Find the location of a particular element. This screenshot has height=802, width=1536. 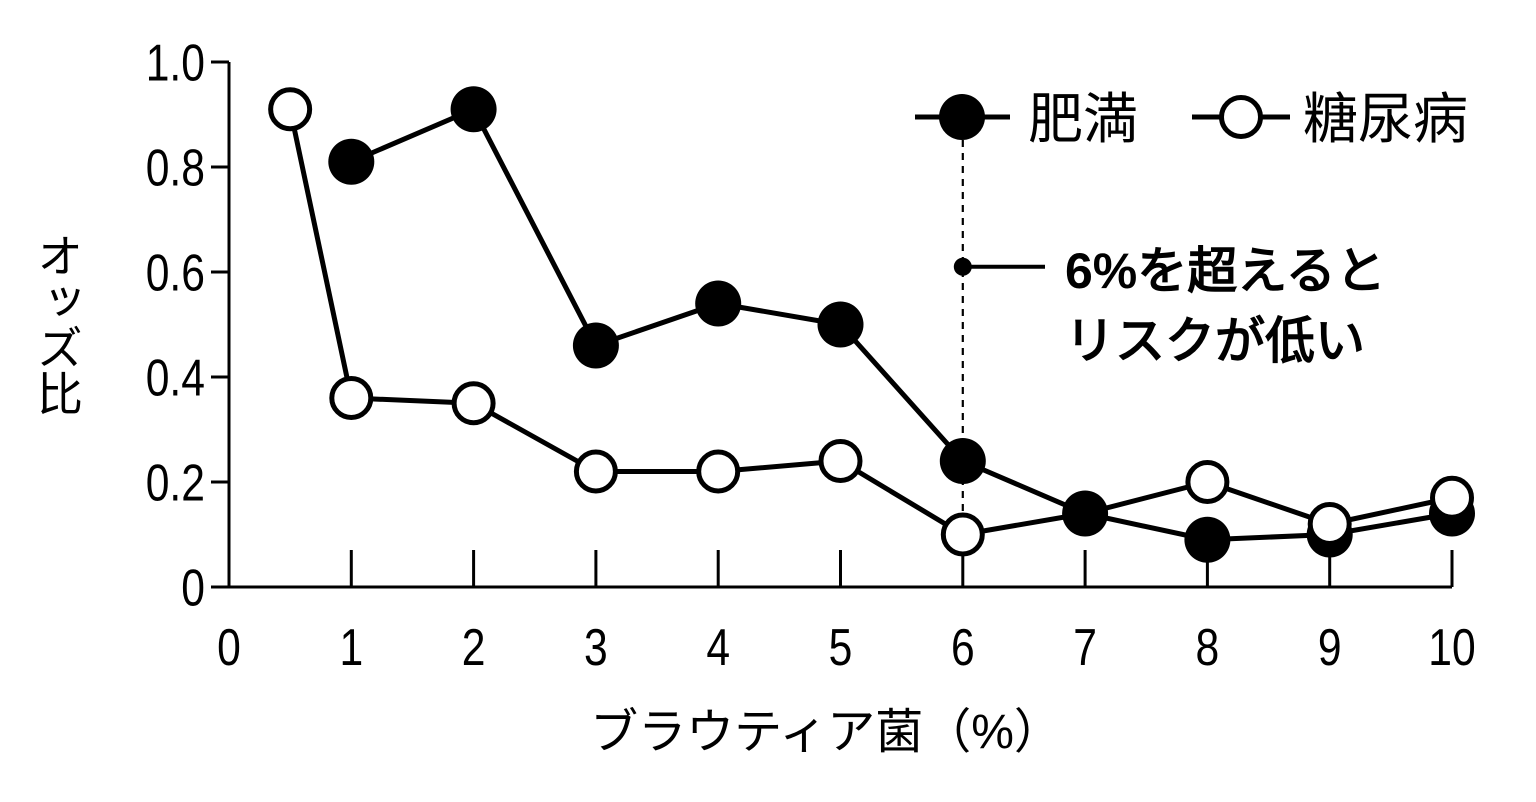

legend-label-obesity: 肥満 is located at coordinates (1083, 119).